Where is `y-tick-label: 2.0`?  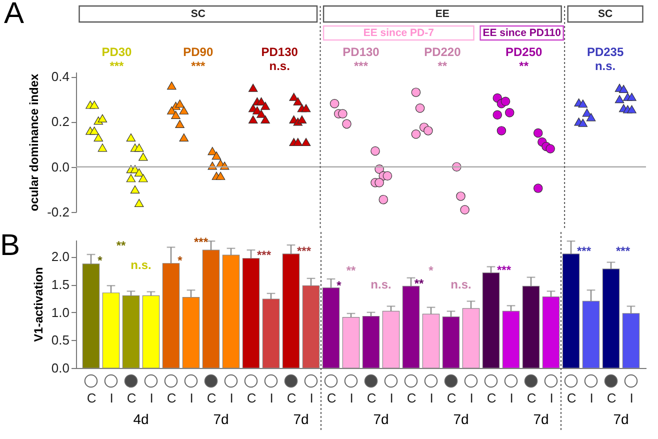 y-tick-label: 2.0 is located at coordinates (60, 256).